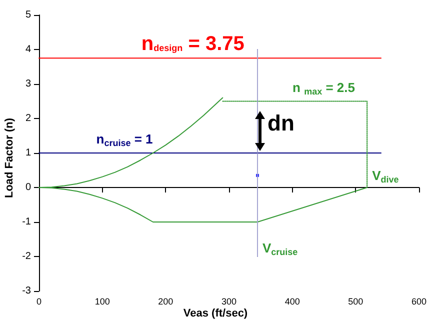 The height and width of the screenshot is (321, 431). I want to click on y-tick-label: 1, so click(28, 153).